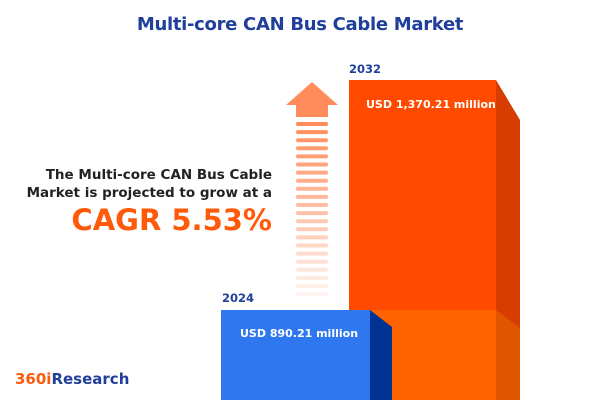 The image size is (600, 400). What do you see at coordinates (381, 355) in the screenshot?
I see `bar-2024-side` at bounding box center [381, 355].